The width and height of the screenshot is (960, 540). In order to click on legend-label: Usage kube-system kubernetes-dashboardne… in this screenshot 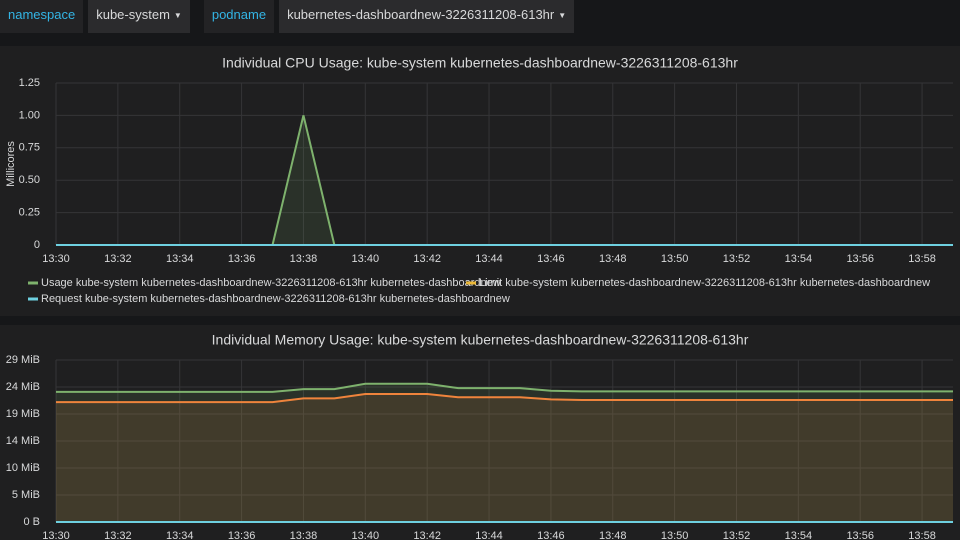, I will do `click(271, 283)`.